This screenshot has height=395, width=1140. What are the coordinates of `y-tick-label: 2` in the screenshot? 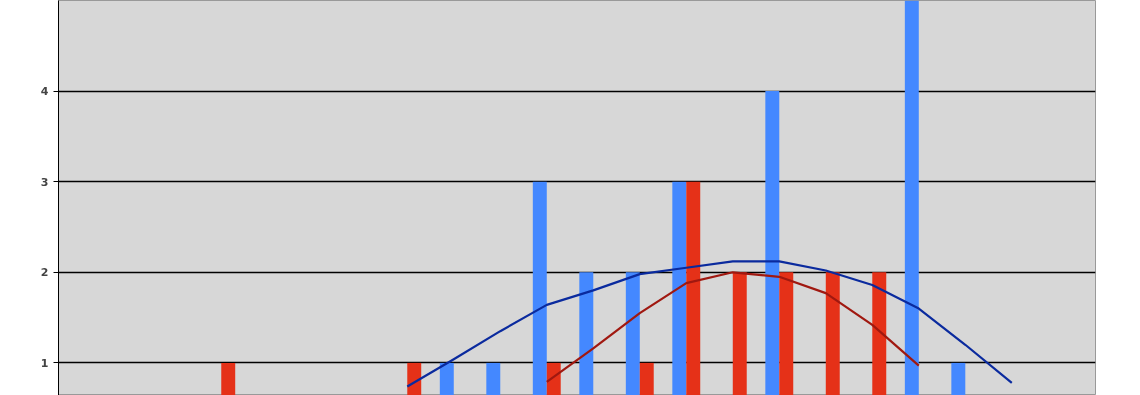 It's located at (44, 273).